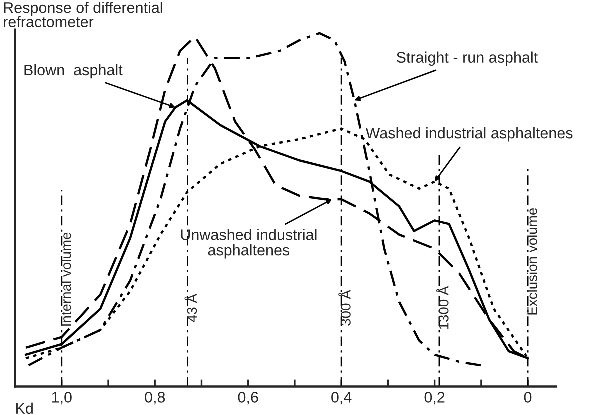  What do you see at coordinates (342, 398) in the screenshot?
I see `x-tick-label: 0,4` at bounding box center [342, 398].